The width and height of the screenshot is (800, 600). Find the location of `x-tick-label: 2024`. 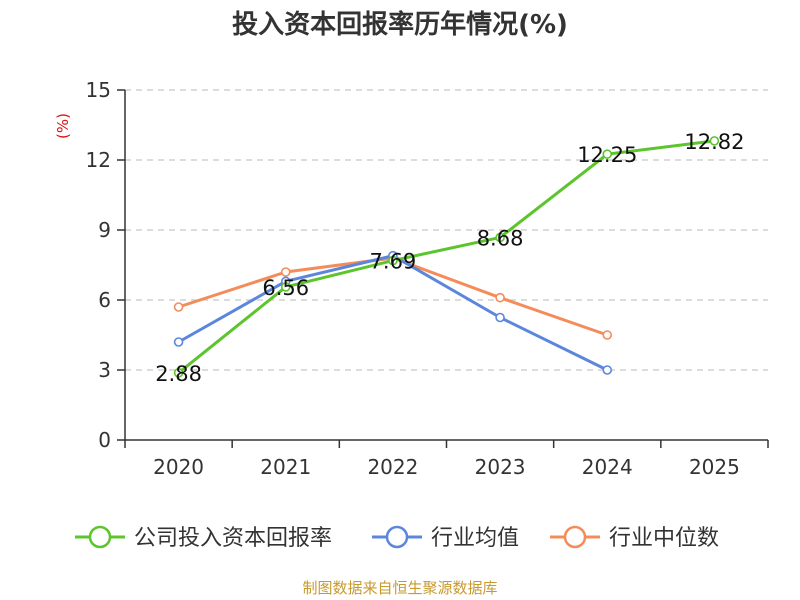

x-tick-label: 2024 is located at coordinates (607, 467).